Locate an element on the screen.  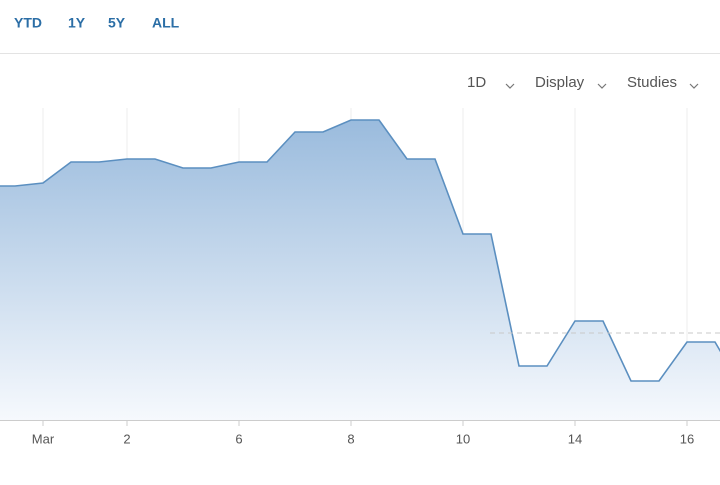
x-tick-label: 10 is located at coordinates (463, 438).